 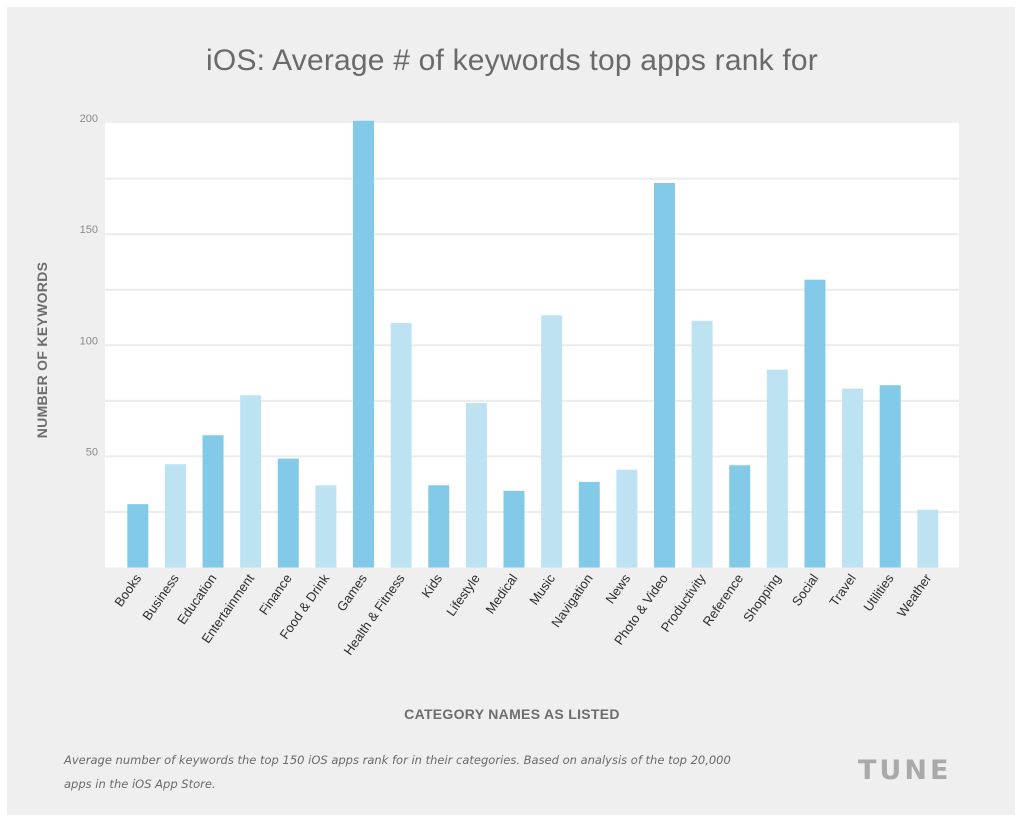 I want to click on bar-lifestyle, so click(x=476, y=485).